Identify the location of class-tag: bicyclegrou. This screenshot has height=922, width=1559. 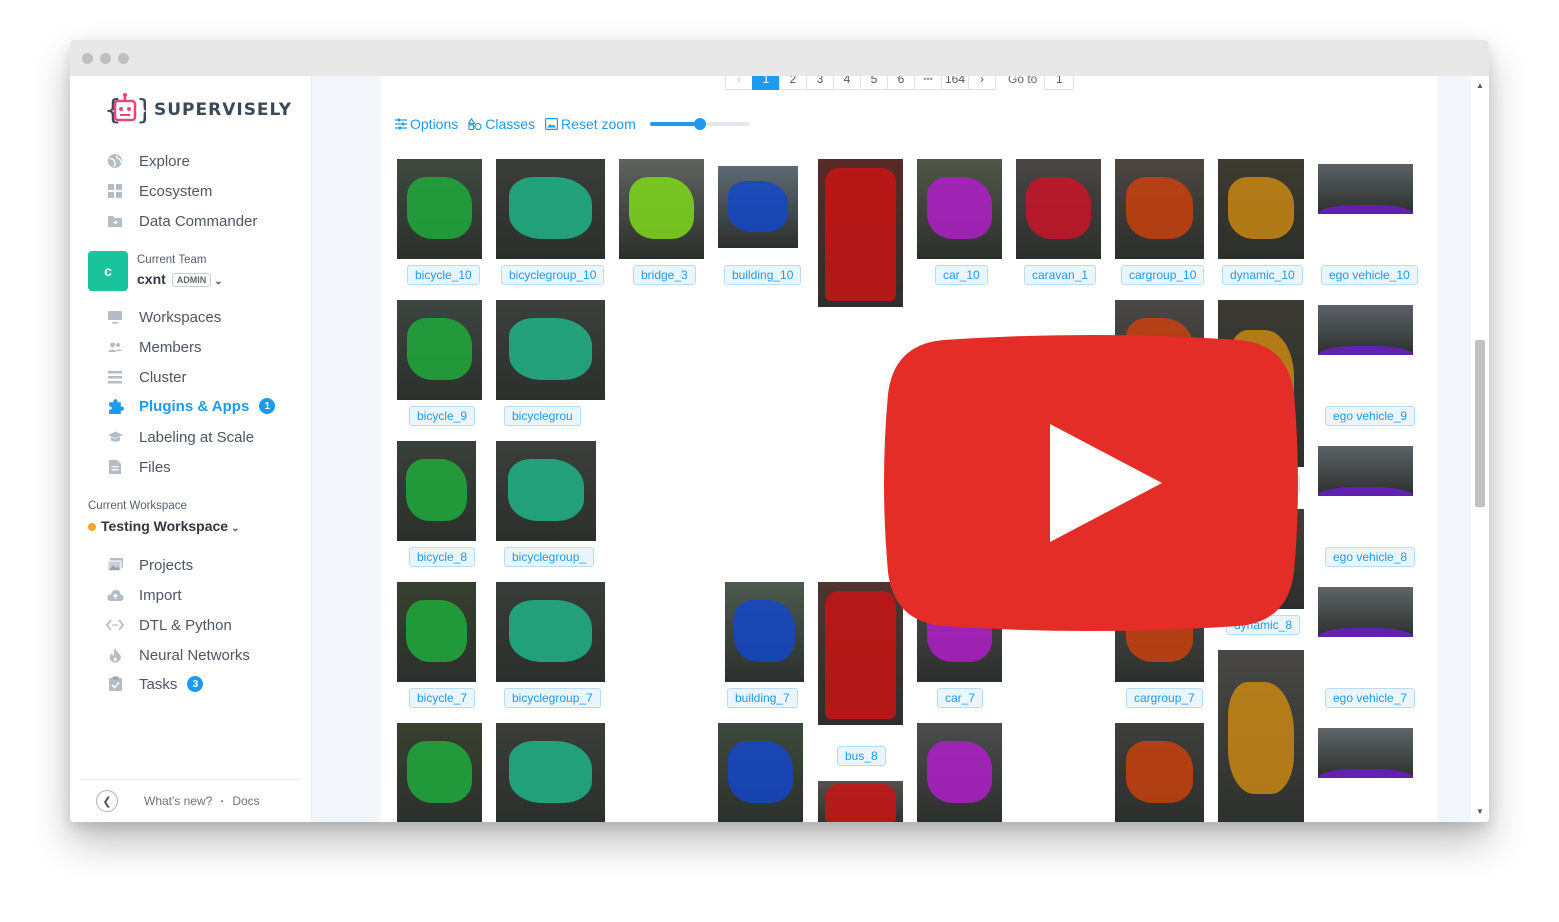
(542, 416).